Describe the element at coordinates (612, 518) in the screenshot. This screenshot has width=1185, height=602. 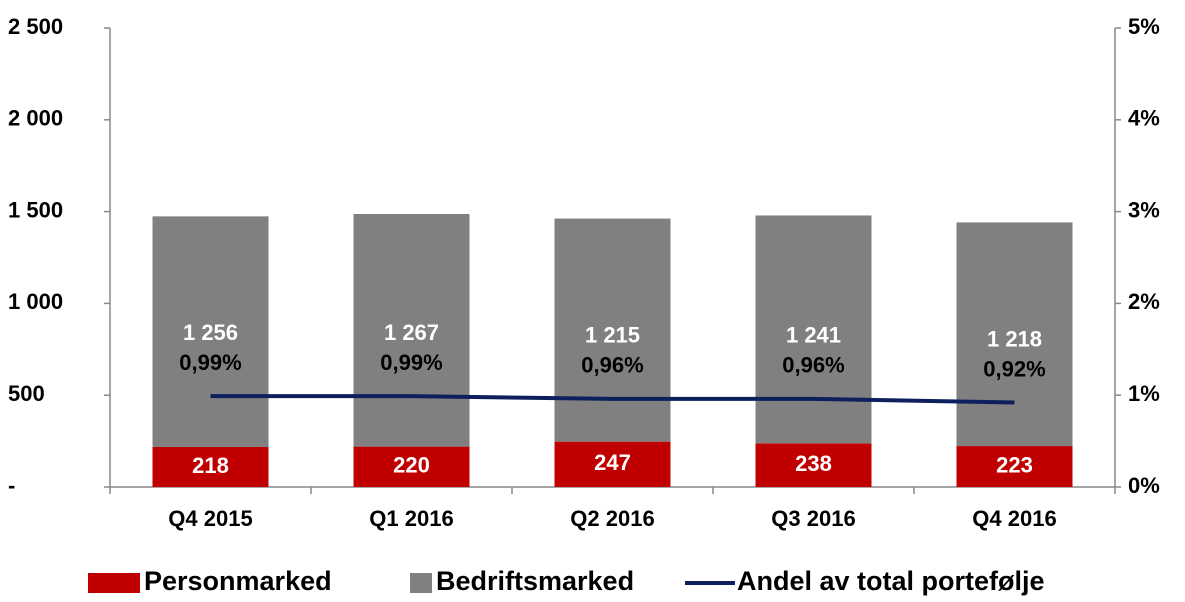
I see `x-tick-label: Q2 2016` at that location.